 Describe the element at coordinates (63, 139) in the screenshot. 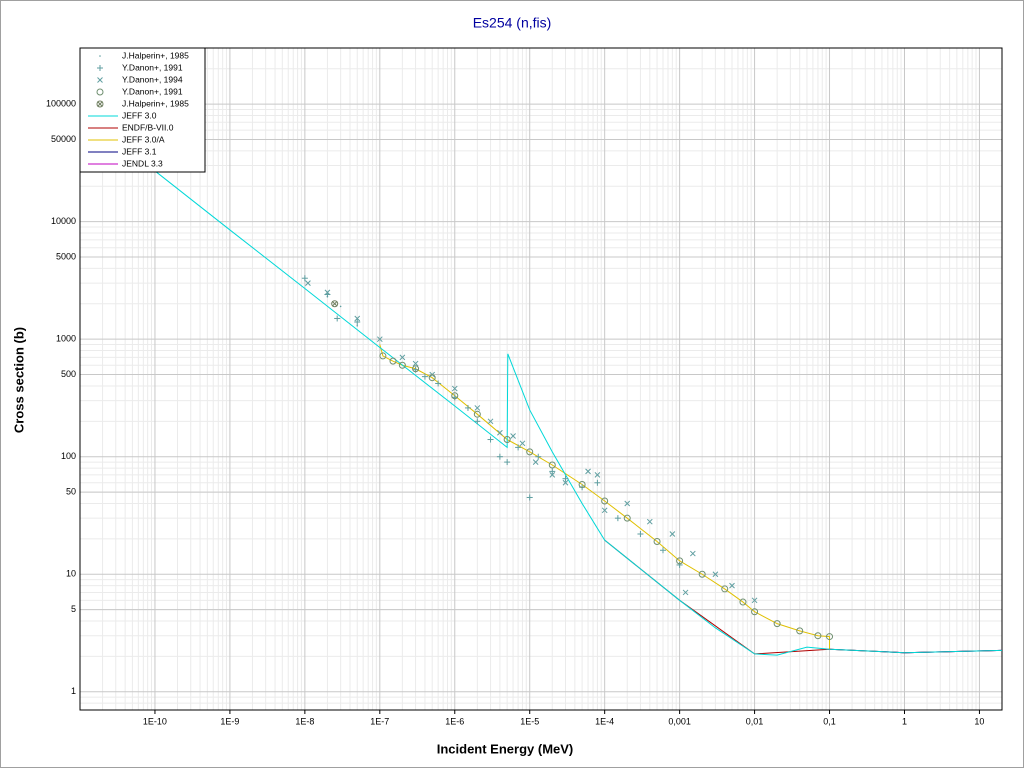

I see `y-tick-label: 50000` at that location.